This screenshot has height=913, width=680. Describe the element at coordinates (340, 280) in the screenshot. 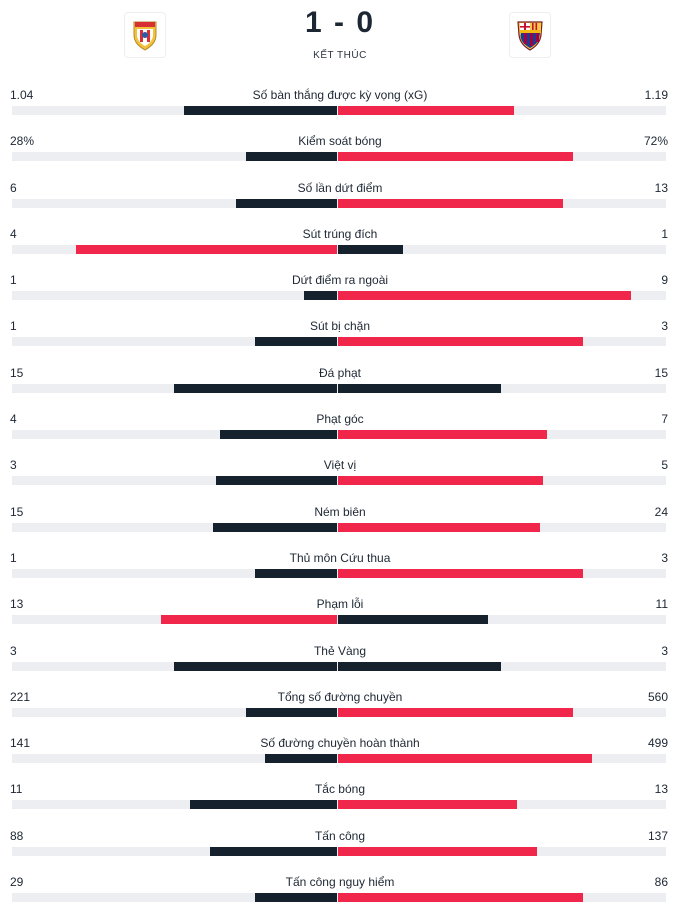

I see `stat-label: Dứt điểm ra ngoài` at that location.